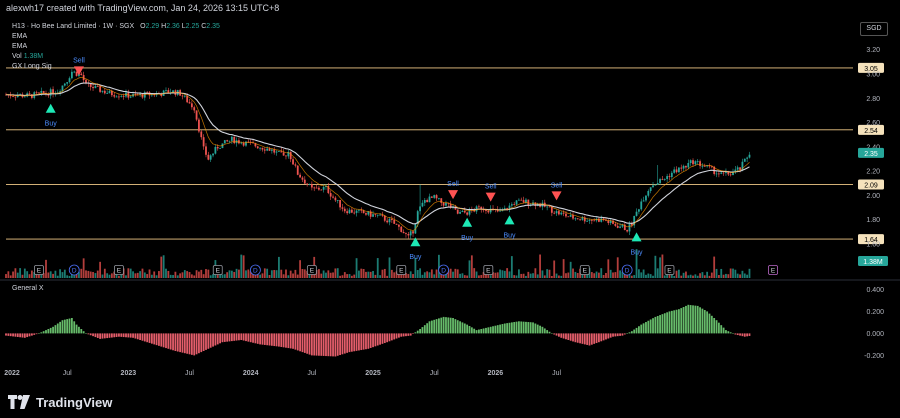 The width and height of the screenshot is (900, 418). What do you see at coordinates (20, 36) in the screenshot?
I see `legend-ema-1: EMA` at bounding box center [20, 36].